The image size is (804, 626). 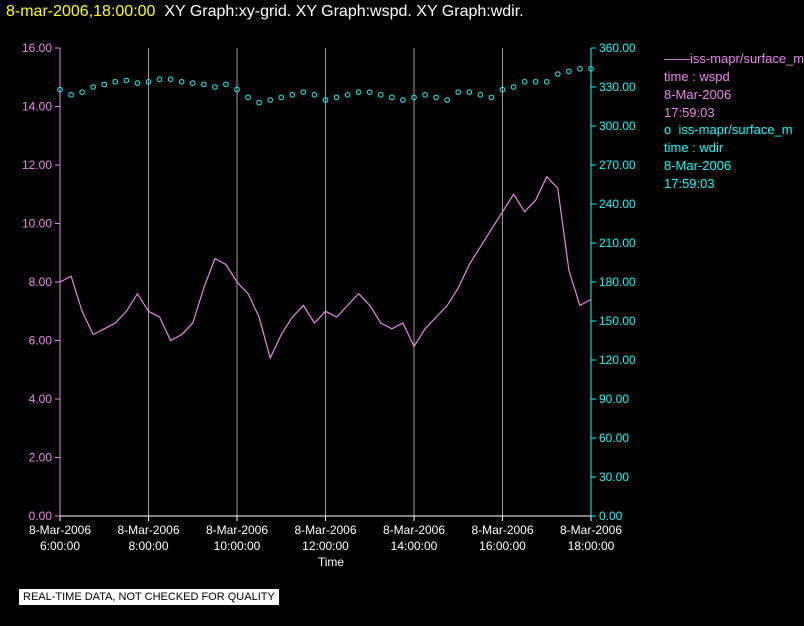 I want to click on left-y-tick-label: 10.00, so click(x=37, y=224).